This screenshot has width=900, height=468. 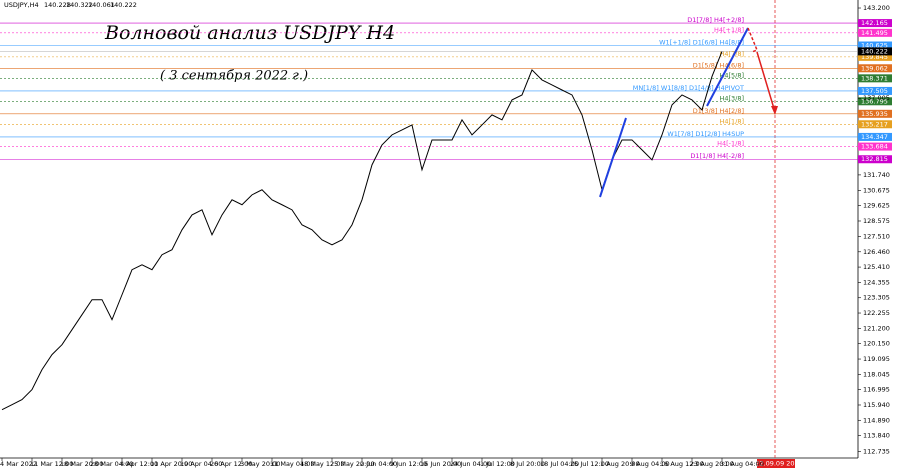 I want to click on x-tick-label: 25 May 20:00, so click(x=352, y=464).